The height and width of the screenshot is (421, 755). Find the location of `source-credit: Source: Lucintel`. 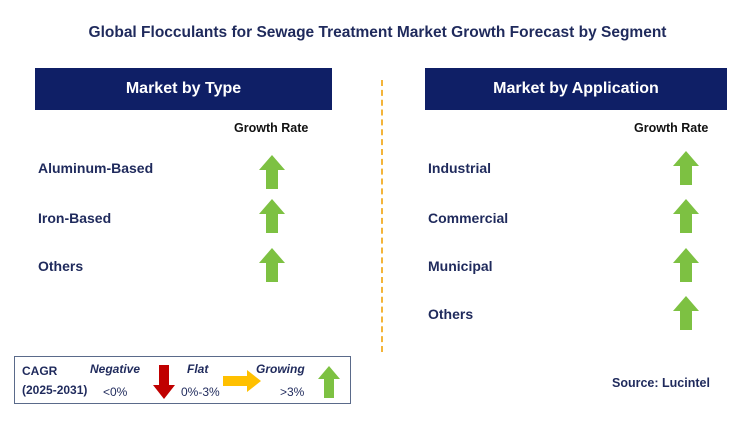

source-credit: Source: Lucintel is located at coordinates (661, 383).